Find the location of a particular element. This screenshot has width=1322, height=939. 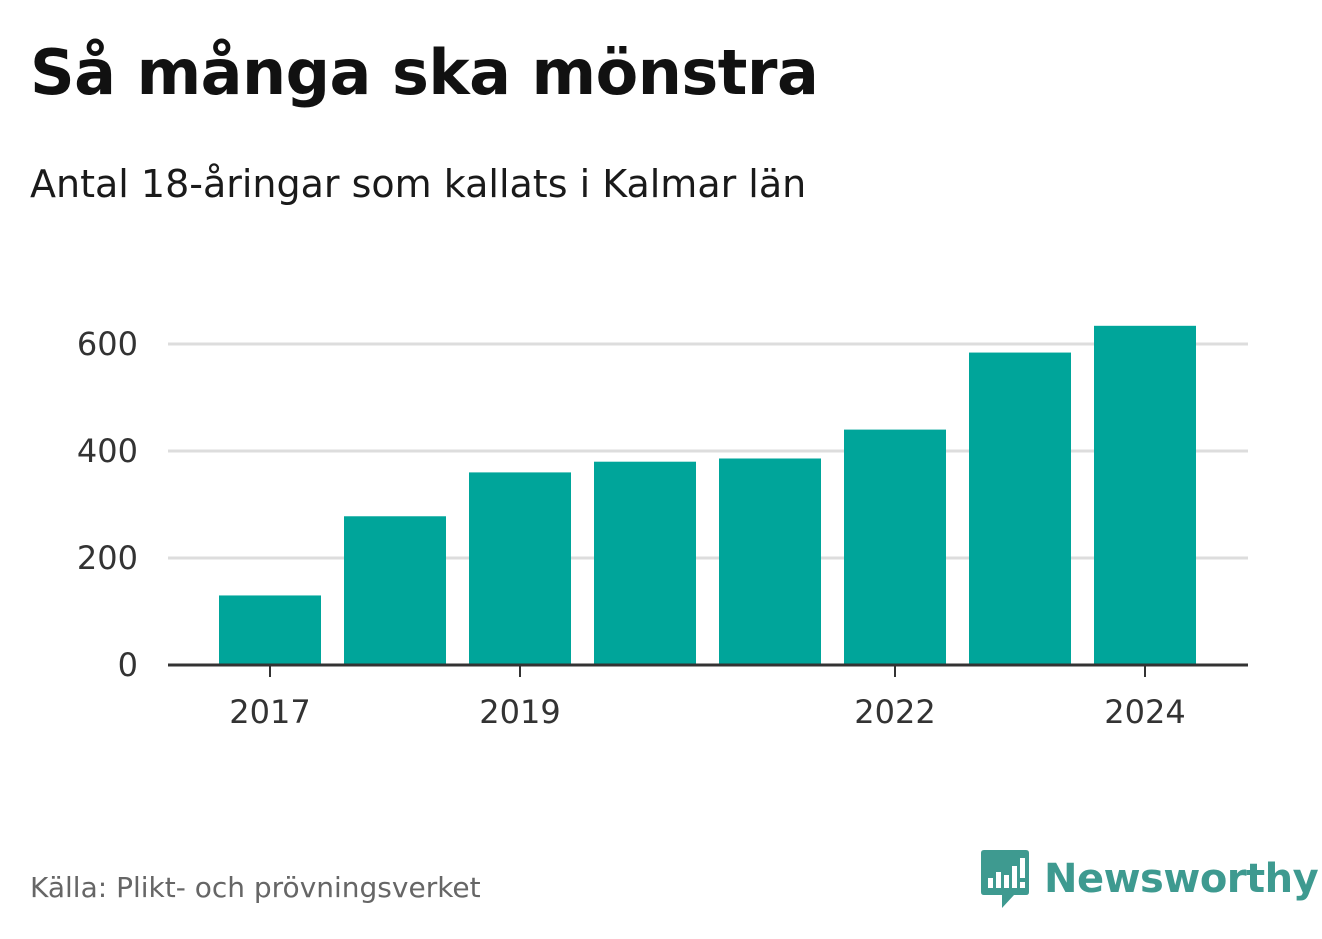

bar-2017 is located at coordinates (270, 630).